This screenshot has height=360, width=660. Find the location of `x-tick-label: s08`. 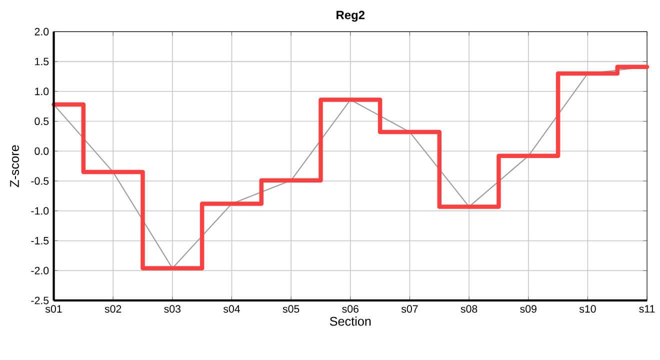

x-tick-label: s08 is located at coordinates (469, 309).